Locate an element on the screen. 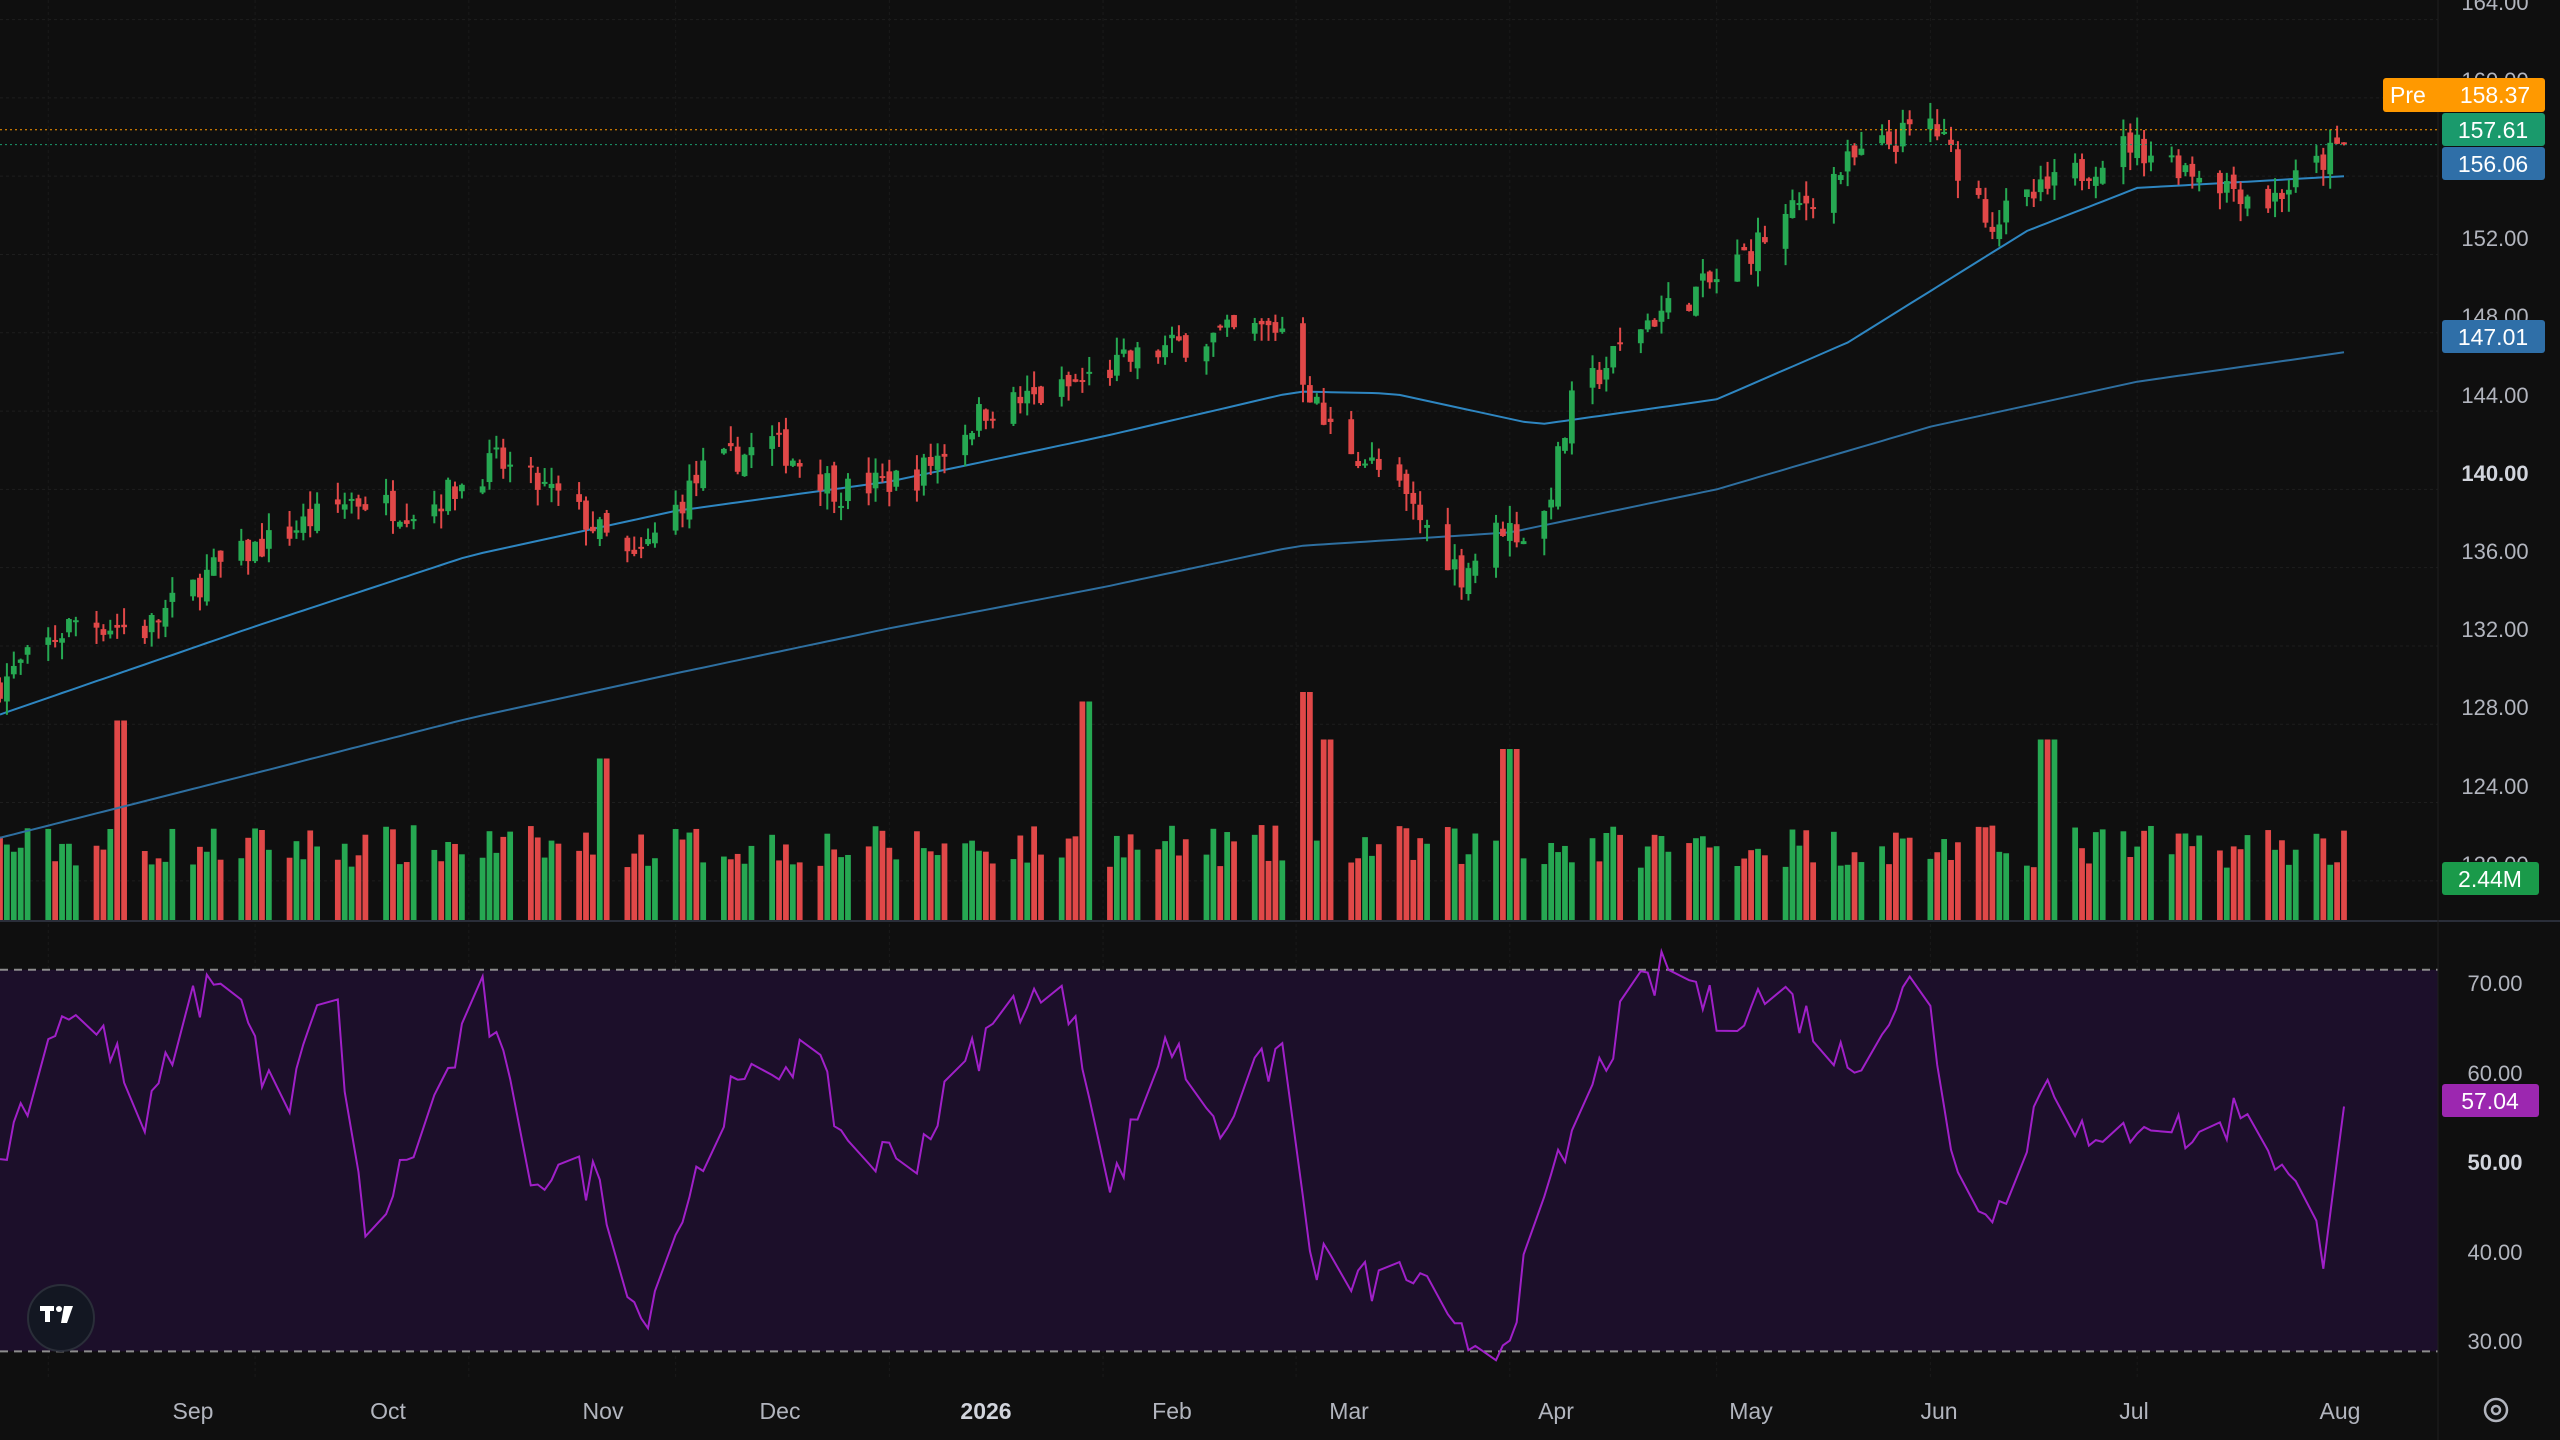  rsi-tick: 50.00 is located at coordinates (2494, 1162).